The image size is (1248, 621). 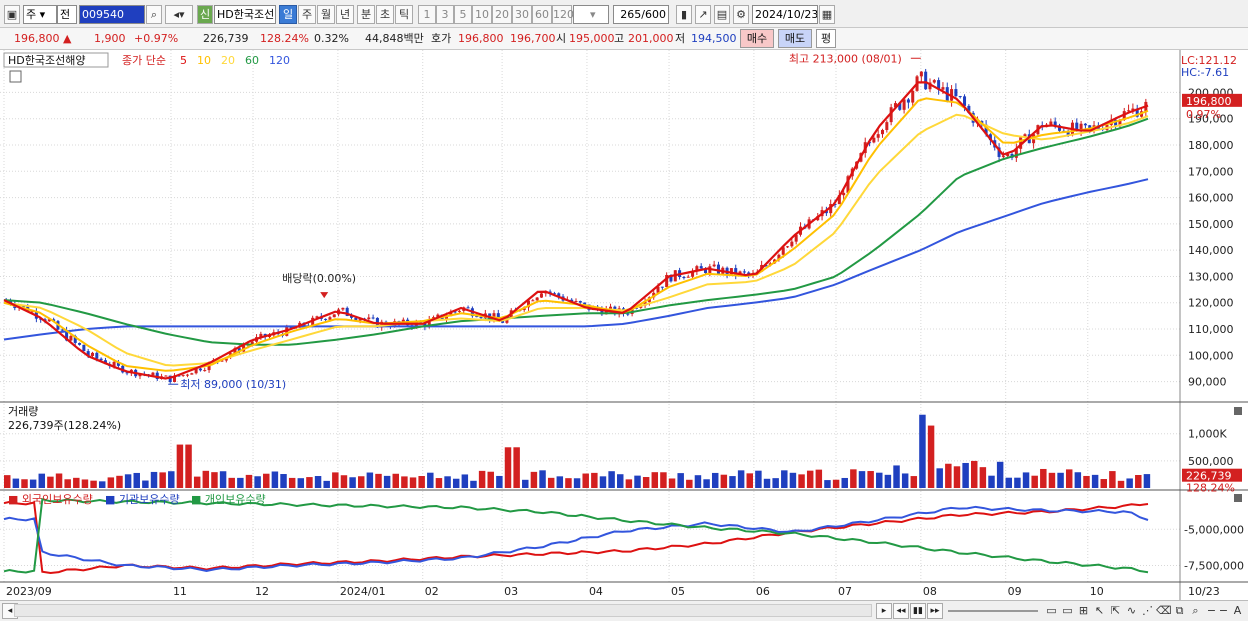 I want to click on layout-2-icon: ▭, so click(x=1067, y=610).